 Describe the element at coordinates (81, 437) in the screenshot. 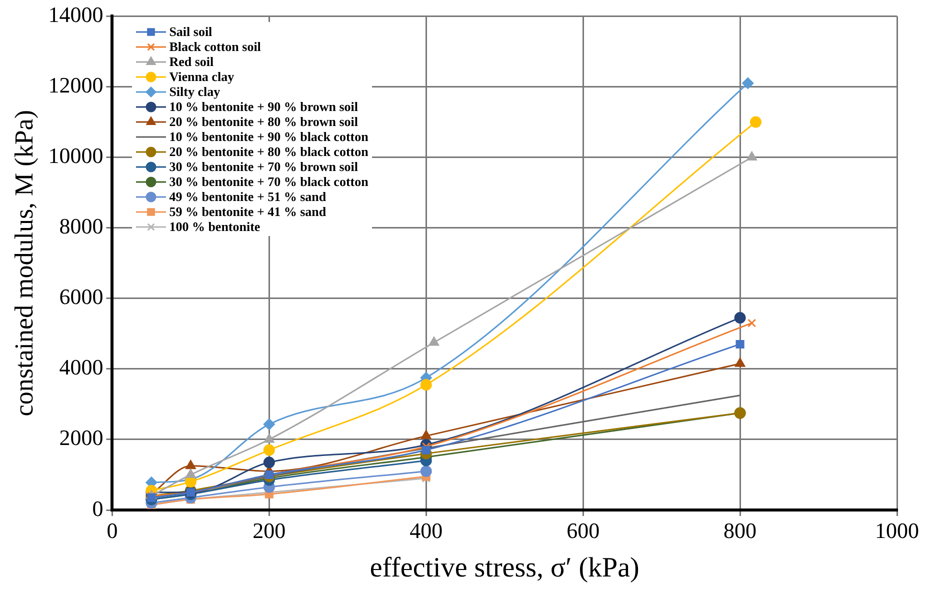

I see `y-tick-label: 2000` at that location.